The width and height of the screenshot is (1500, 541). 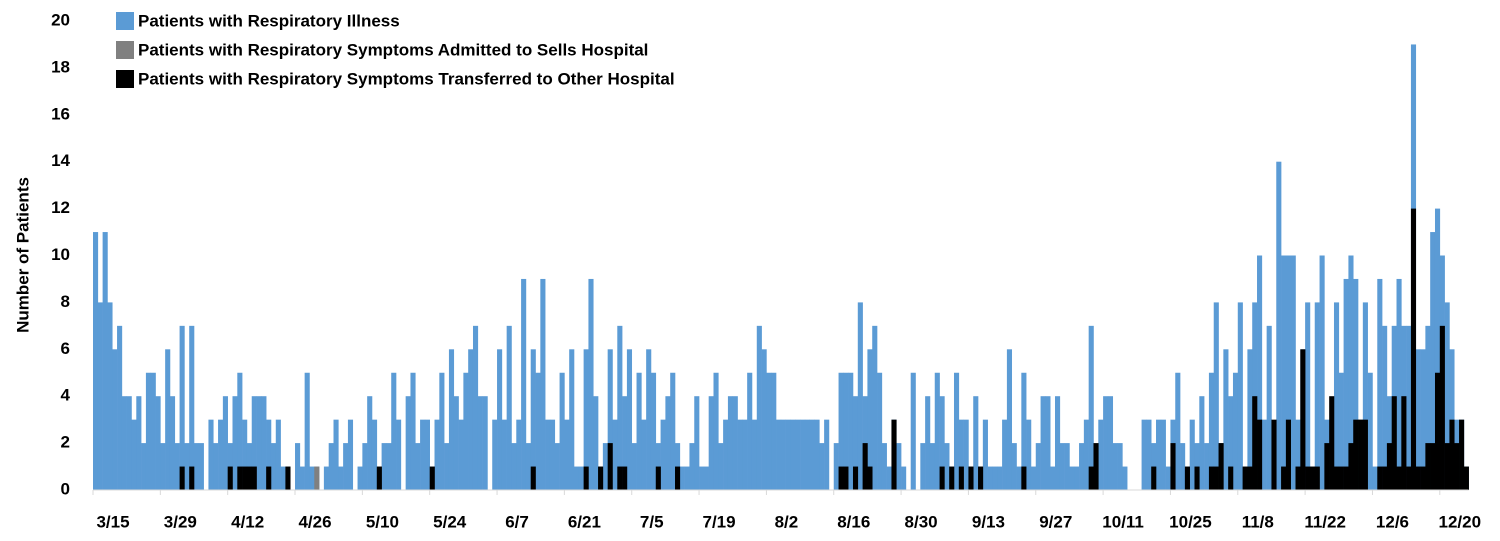 What do you see at coordinates (1190, 521) in the screenshot?
I see `x-tick-label: 10/25` at bounding box center [1190, 521].